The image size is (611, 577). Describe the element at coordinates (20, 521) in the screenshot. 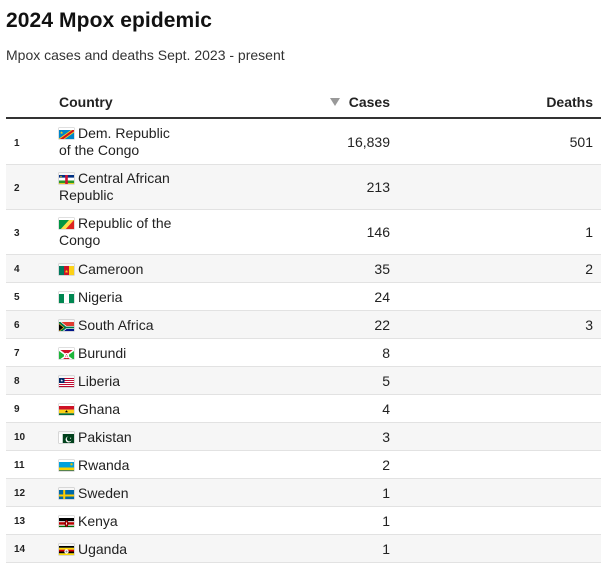

I see `row-rank: 13` at that location.